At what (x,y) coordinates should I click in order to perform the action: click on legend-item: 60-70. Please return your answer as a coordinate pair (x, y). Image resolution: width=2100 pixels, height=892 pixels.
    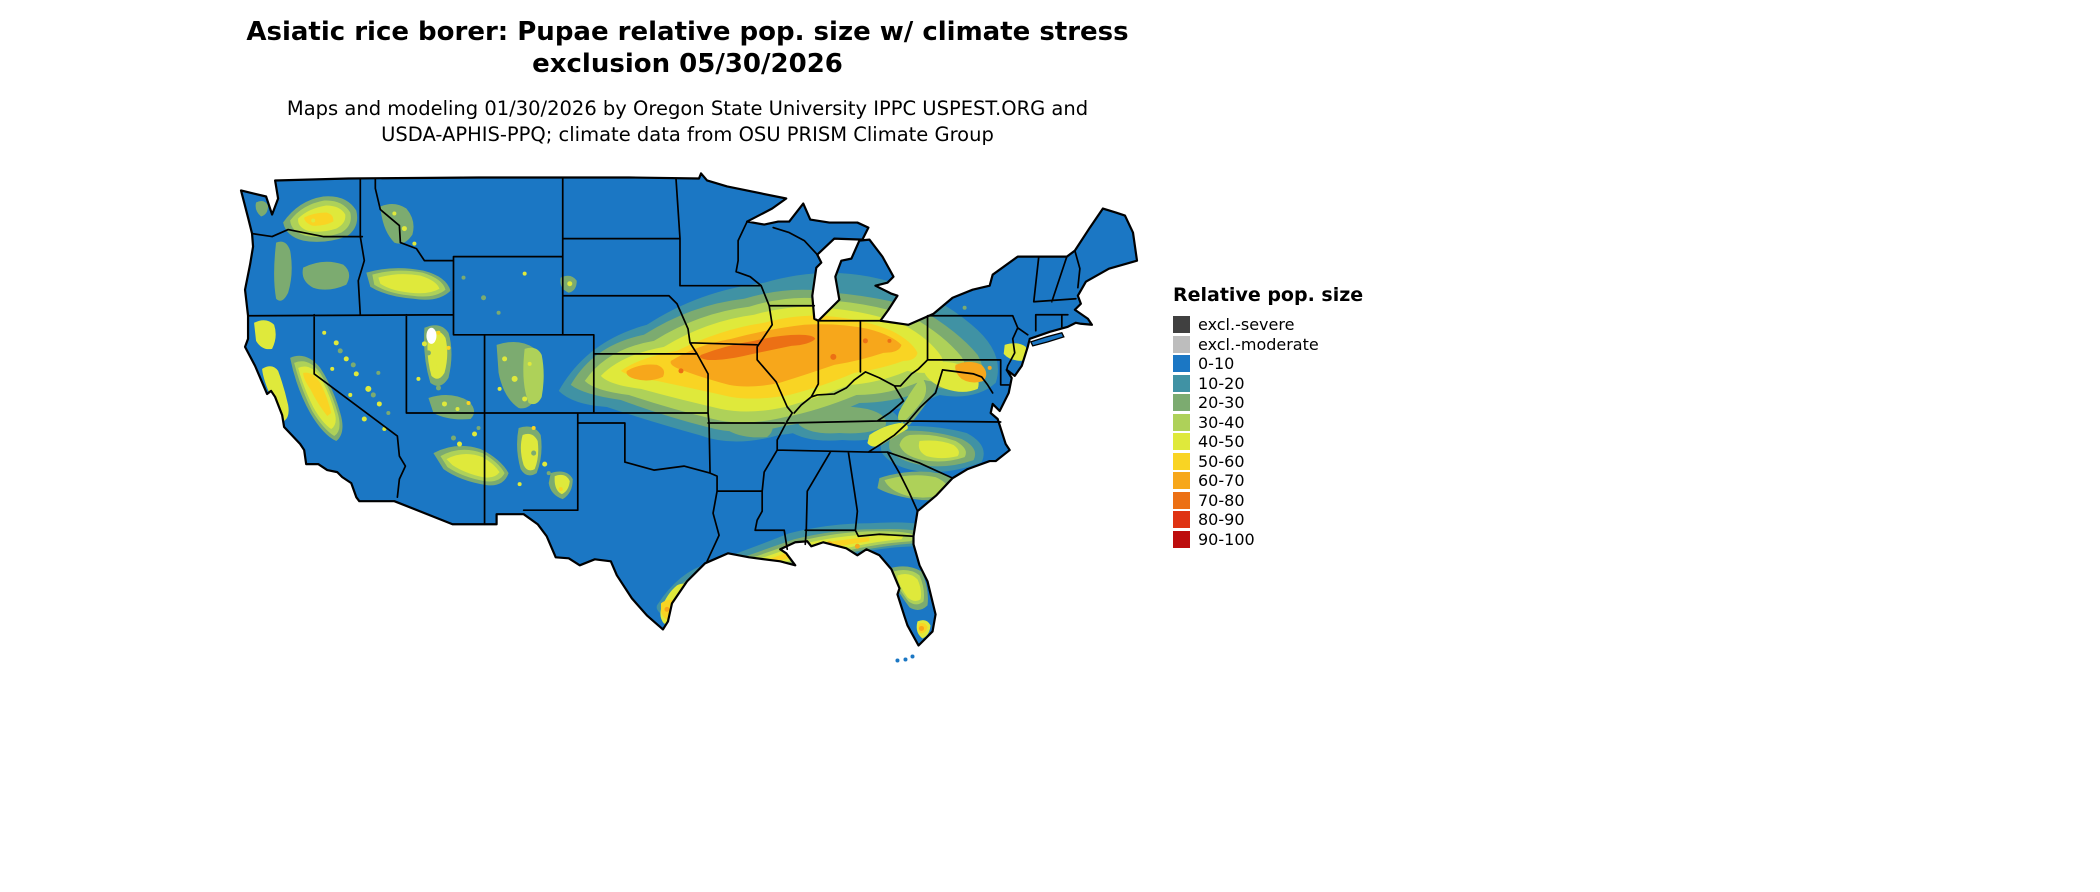
    Looking at the image, I should click on (1268, 481).